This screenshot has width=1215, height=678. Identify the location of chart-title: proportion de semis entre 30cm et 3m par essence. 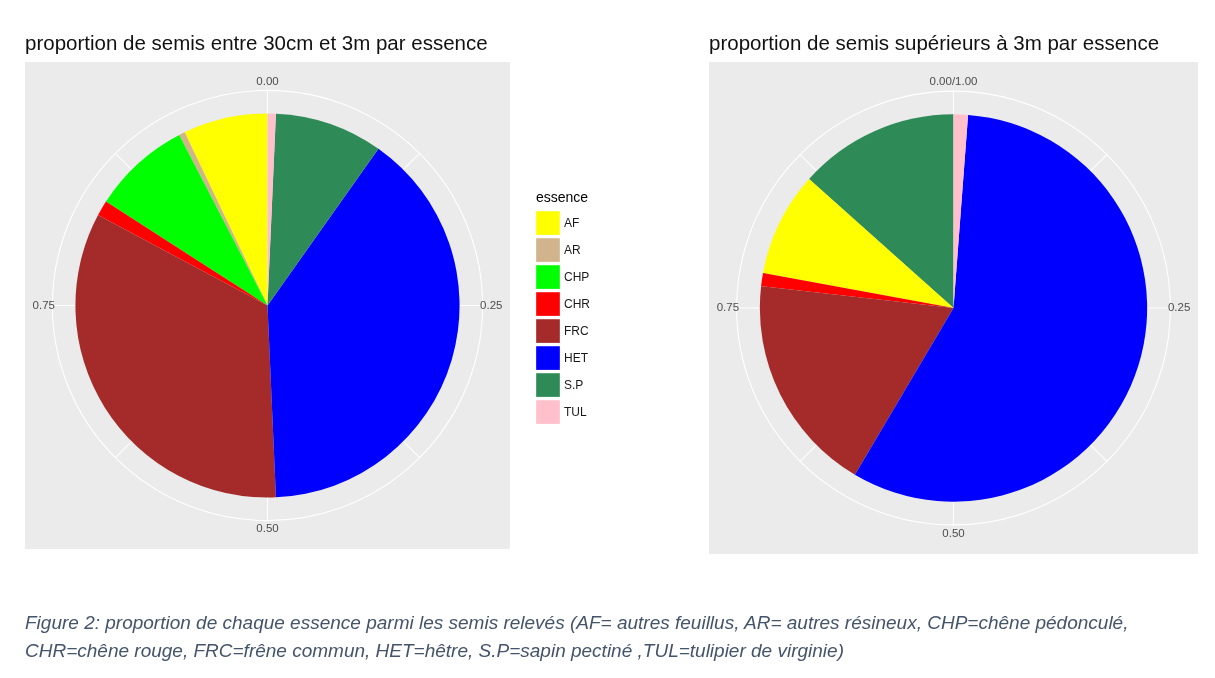
(256, 42).